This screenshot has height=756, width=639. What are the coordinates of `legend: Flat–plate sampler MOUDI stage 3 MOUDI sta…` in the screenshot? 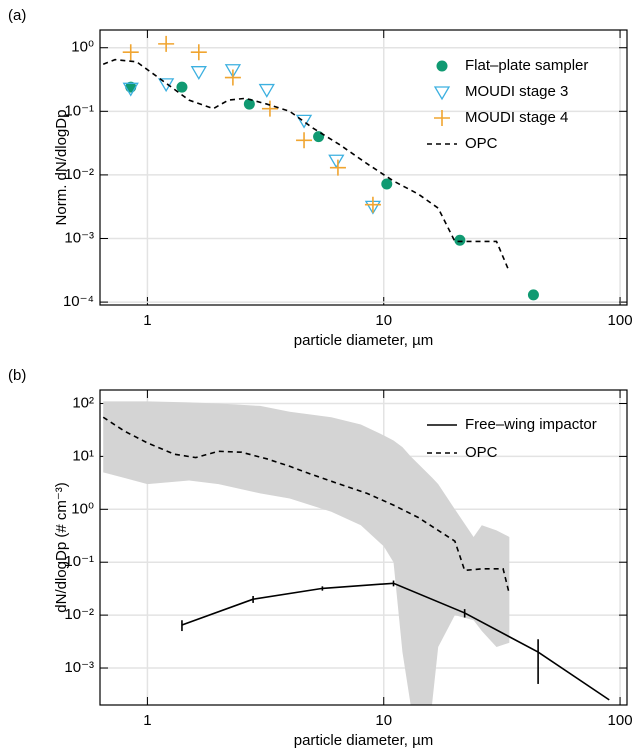 It's located at (507, 104).